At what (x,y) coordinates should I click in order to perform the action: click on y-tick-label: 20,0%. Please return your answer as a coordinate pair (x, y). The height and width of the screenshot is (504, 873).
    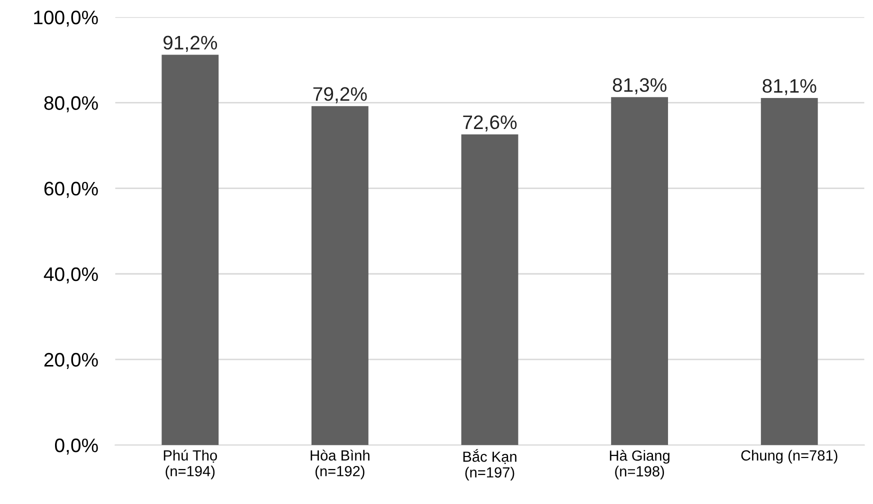
    Looking at the image, I should click on (71, 360).